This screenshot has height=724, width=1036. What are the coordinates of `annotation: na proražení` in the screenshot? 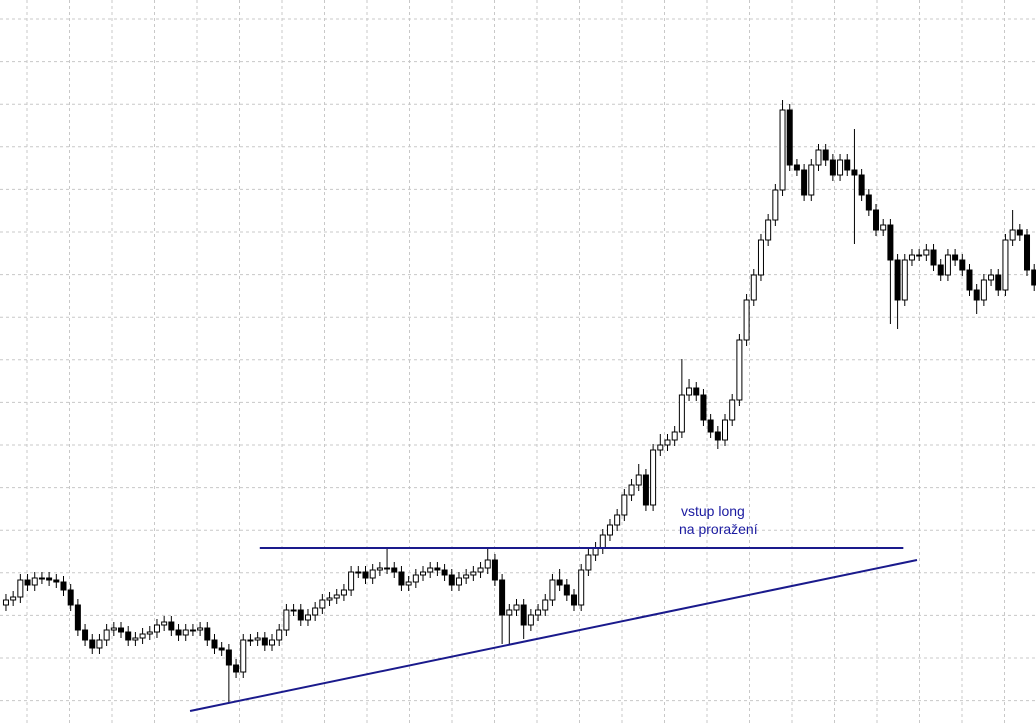 It's located at (718, 529).